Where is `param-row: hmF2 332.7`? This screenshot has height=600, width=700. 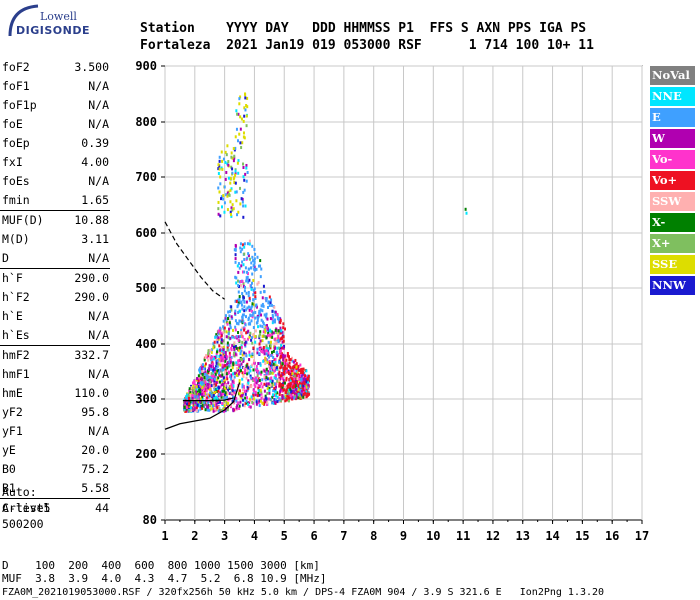
param-row: hmF2 332.7 is located at coordinates (56, 355).